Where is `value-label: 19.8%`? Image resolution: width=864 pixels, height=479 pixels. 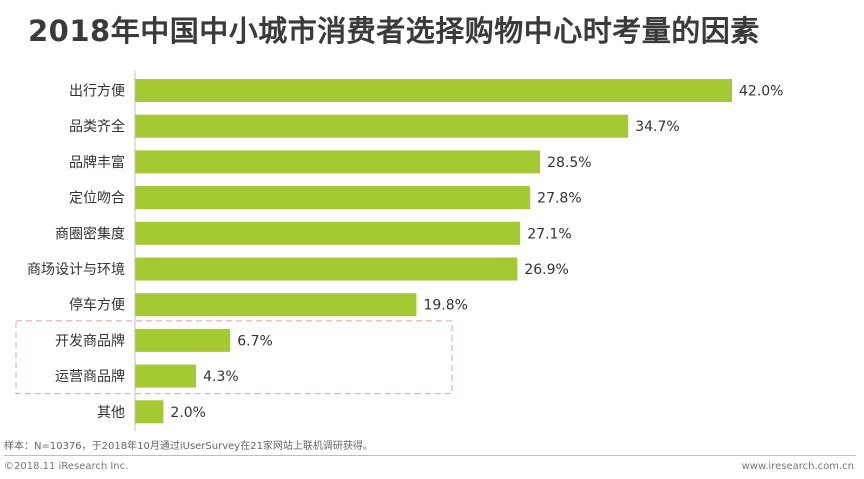 value-label: 19.8% is located at coordinates (445, 306).